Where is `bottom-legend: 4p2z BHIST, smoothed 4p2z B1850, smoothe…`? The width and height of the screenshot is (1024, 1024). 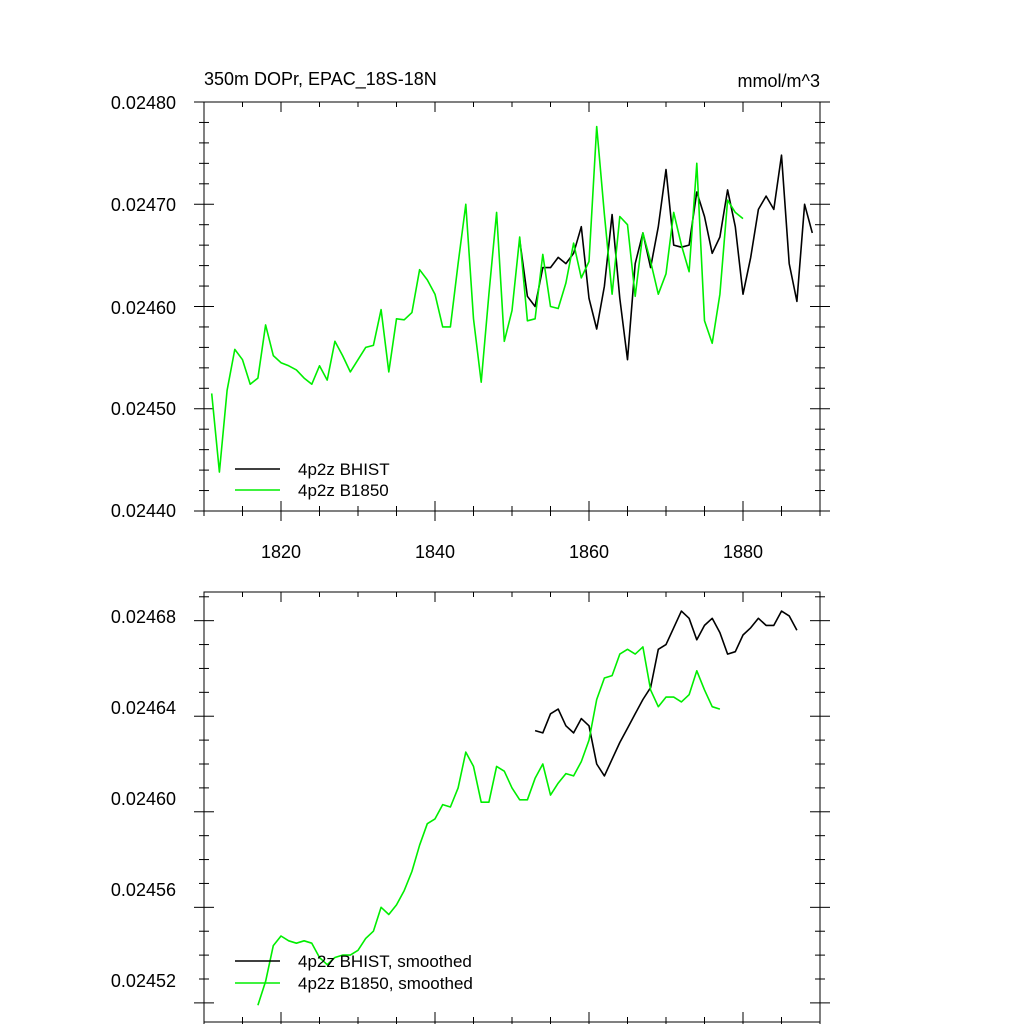
bottom-legend: 4p2z BHIST, smoothed 4p2z B1850, smoothe… is located at coordinates (354, 972).